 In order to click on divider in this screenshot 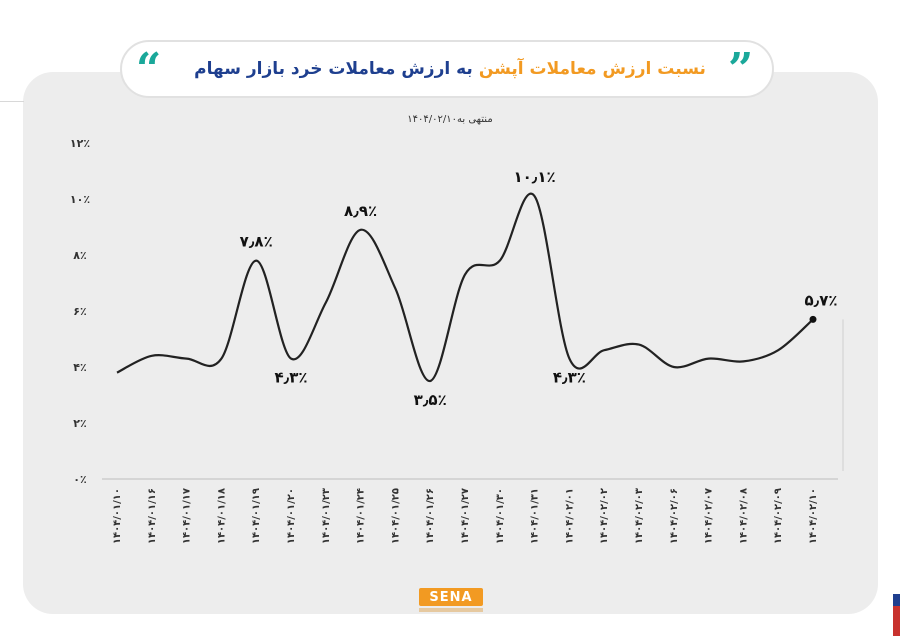, I will do `click(12, 101)`.